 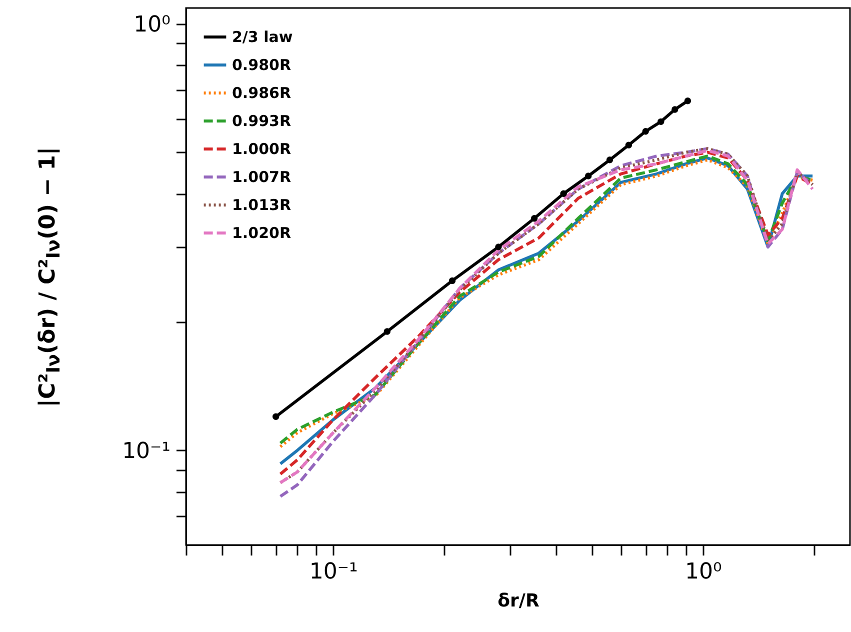 I want to click on legend-label: 1.013R, so click(x=262, y=205).